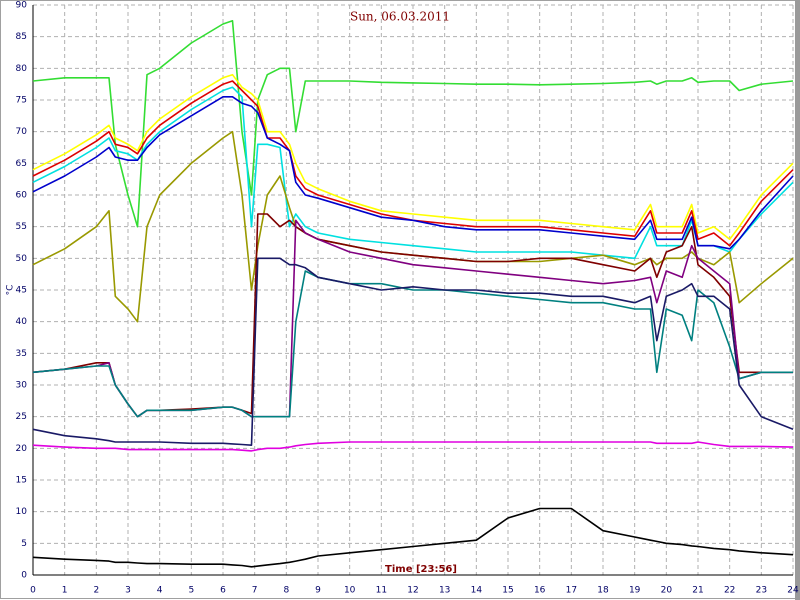  I want to click on y-tick-label: 15, so click(21, 481).